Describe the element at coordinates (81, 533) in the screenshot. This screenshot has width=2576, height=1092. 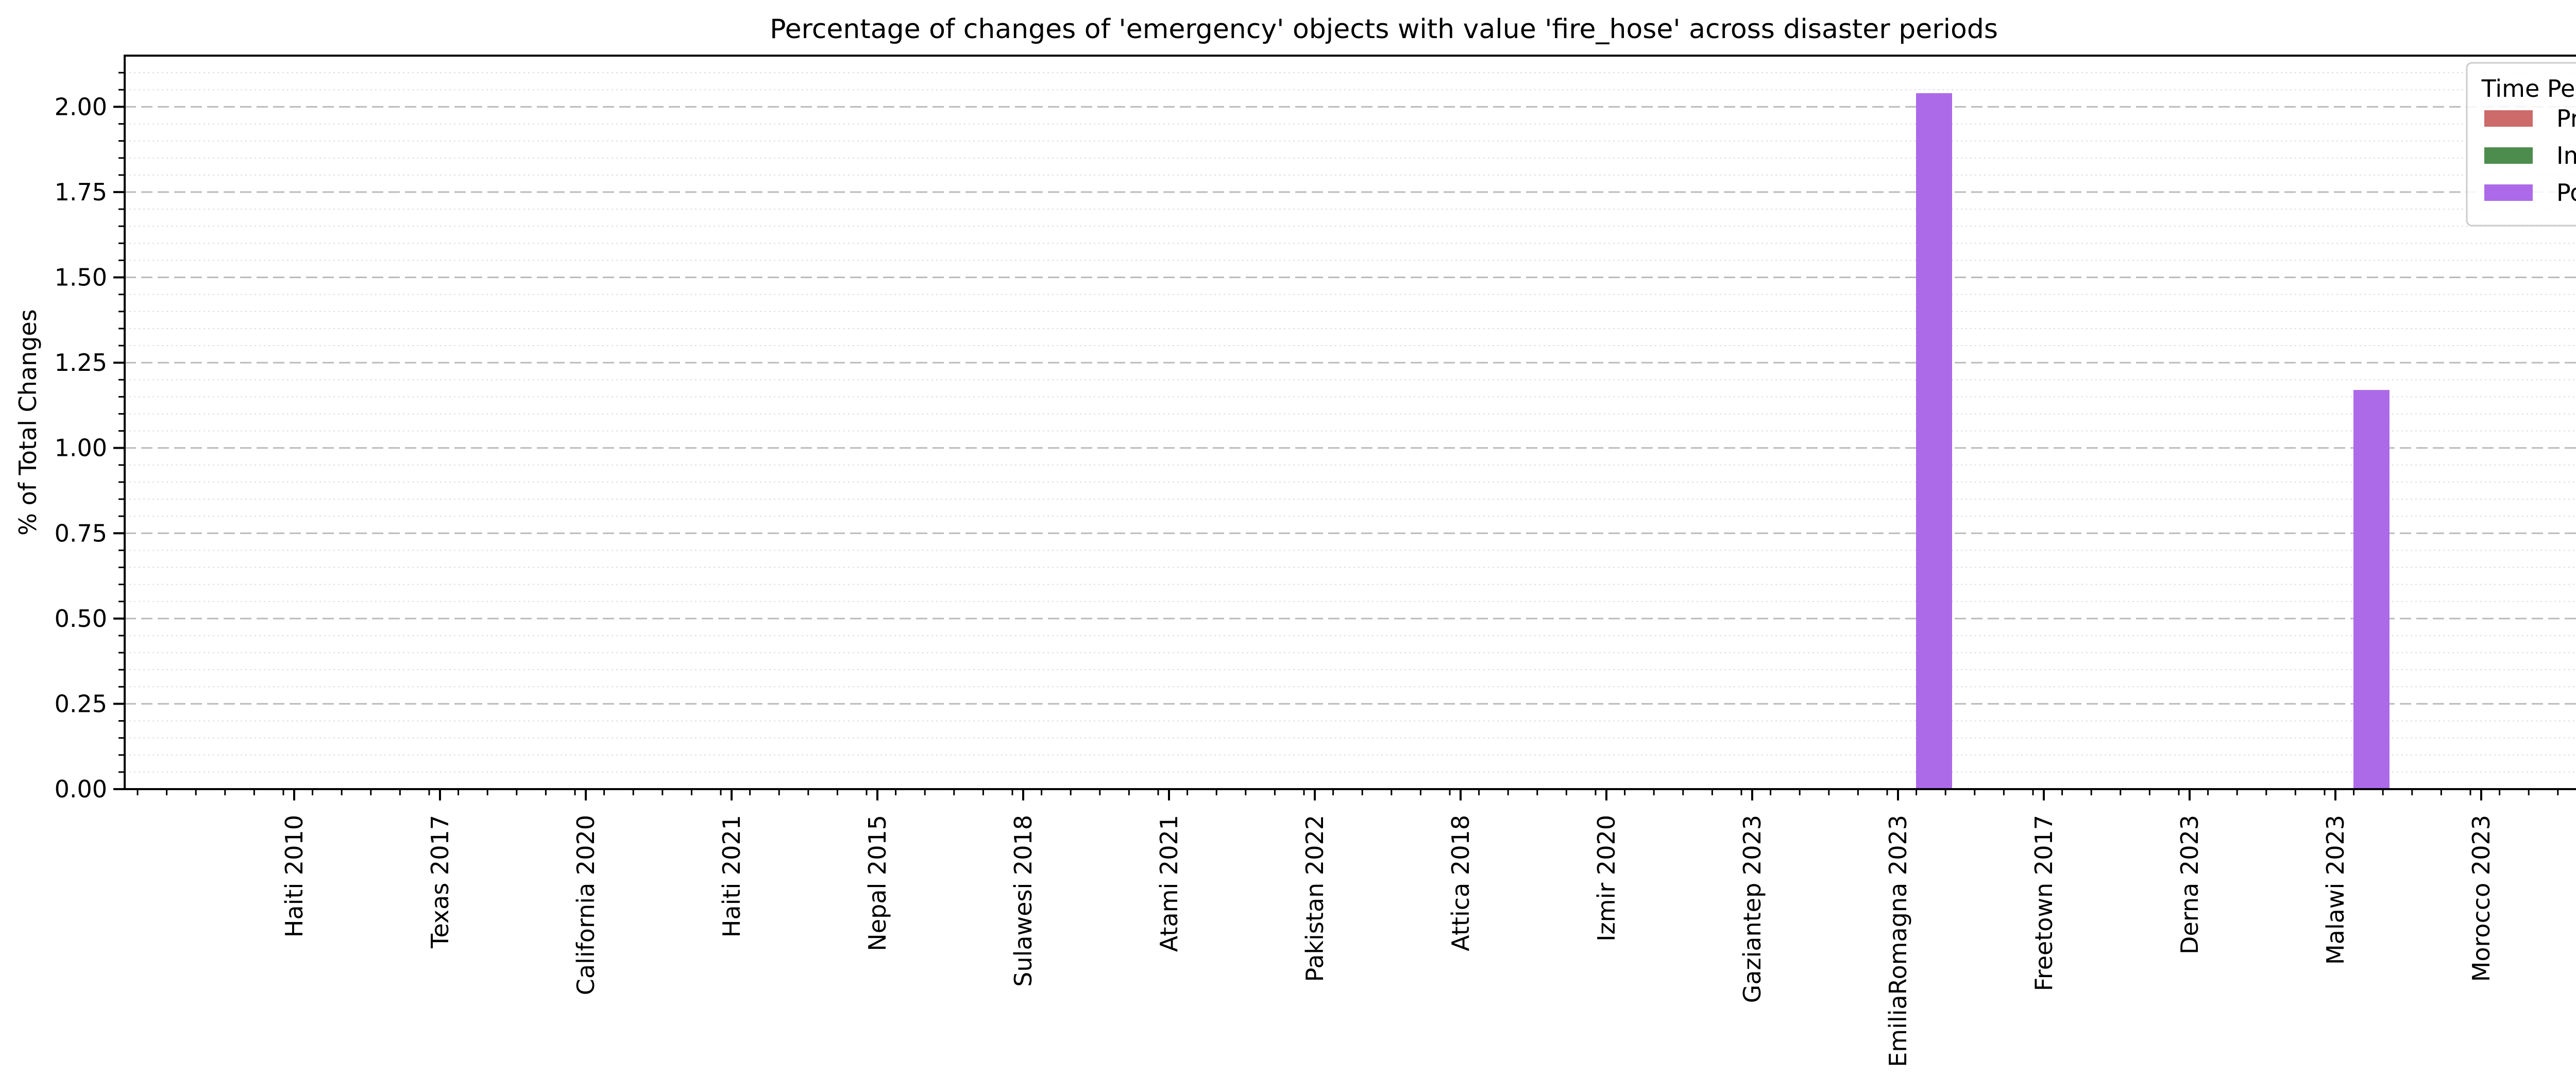
I see `y-tick-label: 0.75` at that location.